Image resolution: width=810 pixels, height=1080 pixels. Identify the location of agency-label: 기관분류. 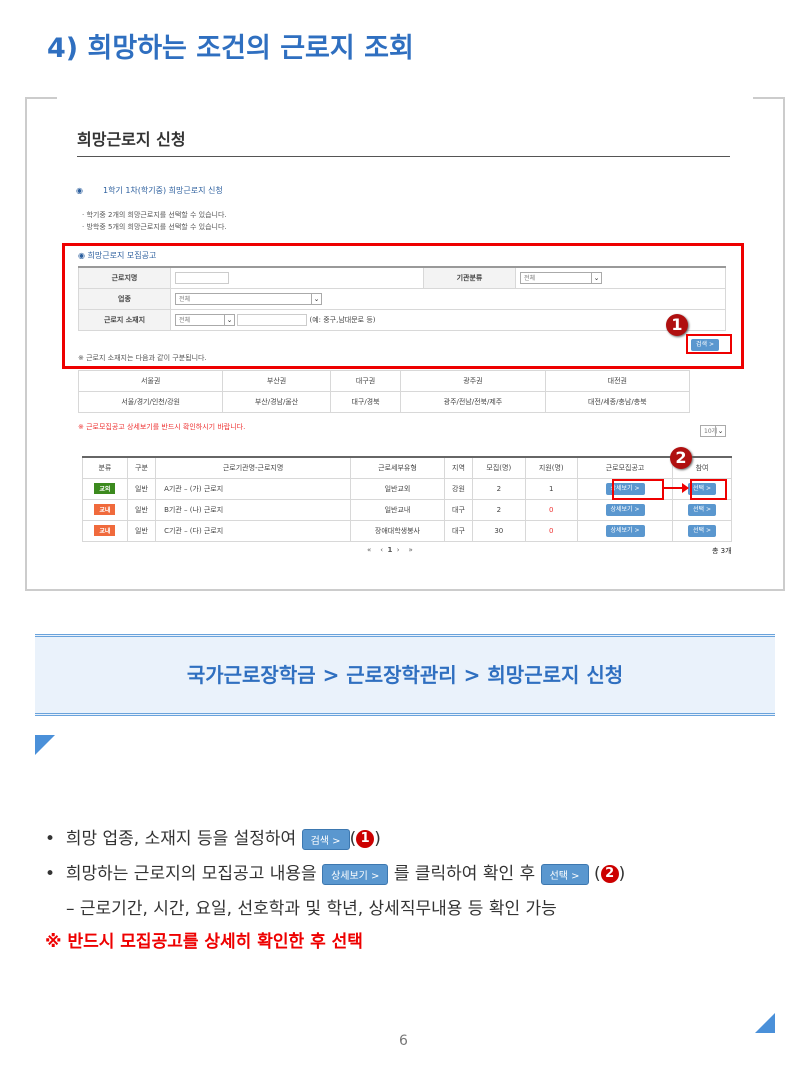
(469, 277).